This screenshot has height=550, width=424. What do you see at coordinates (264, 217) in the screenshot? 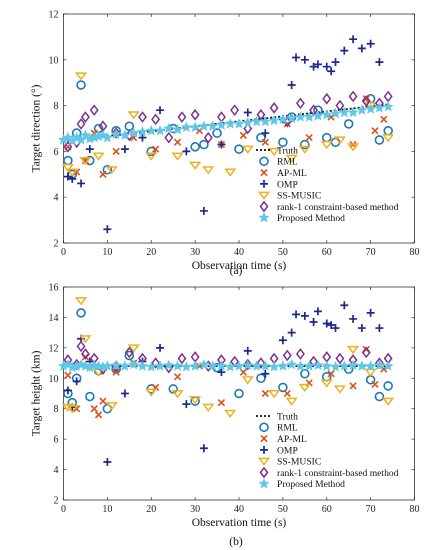
I see `panel-a-legend-swatch` at bounding box center [264, 217].